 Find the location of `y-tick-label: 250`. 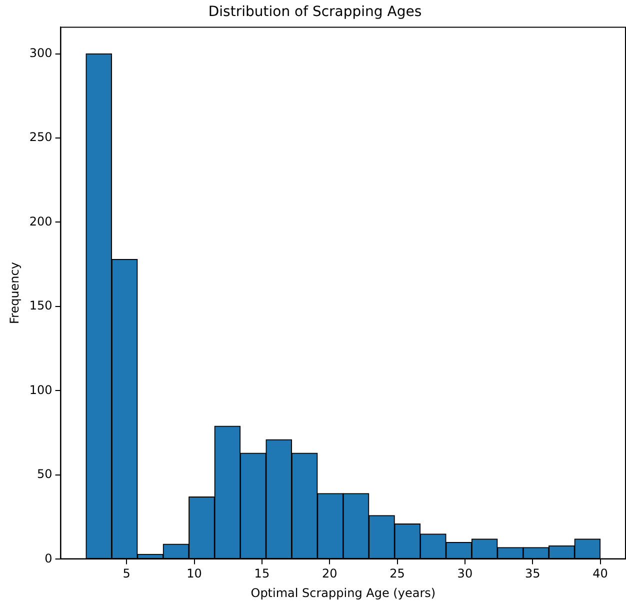

y-tick-label: 250 is located at coordinates (40, 137).